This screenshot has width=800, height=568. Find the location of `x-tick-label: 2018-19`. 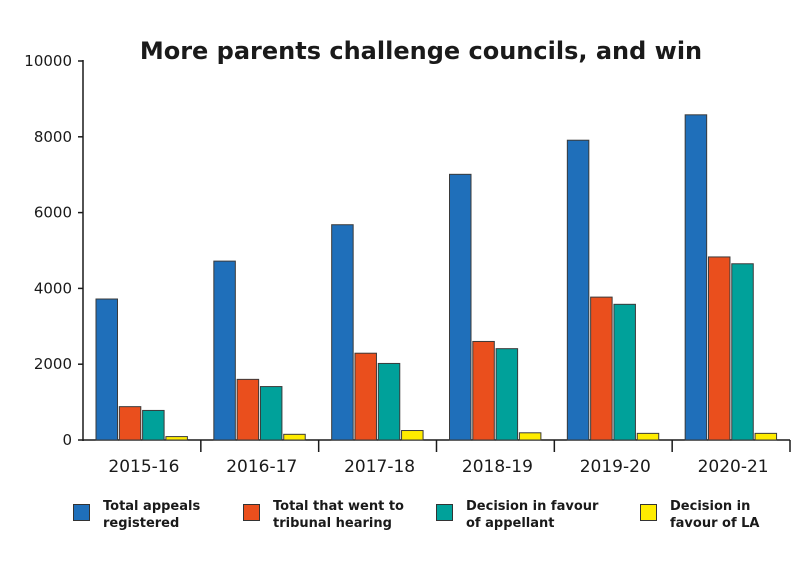

x-tick-label: 2018-19 is located at coordinates (497, 467).